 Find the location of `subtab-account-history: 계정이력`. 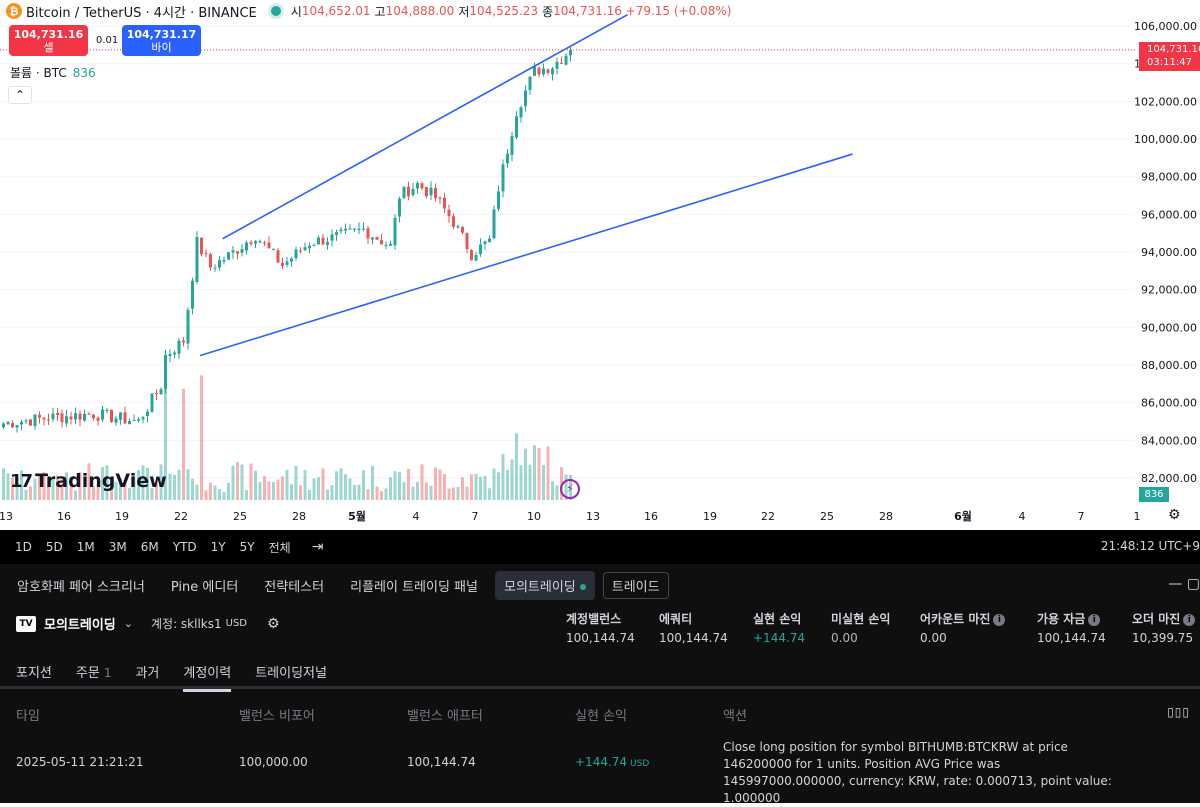

subtab-account-history: 계정이력 is located at coordinates (207, 677).